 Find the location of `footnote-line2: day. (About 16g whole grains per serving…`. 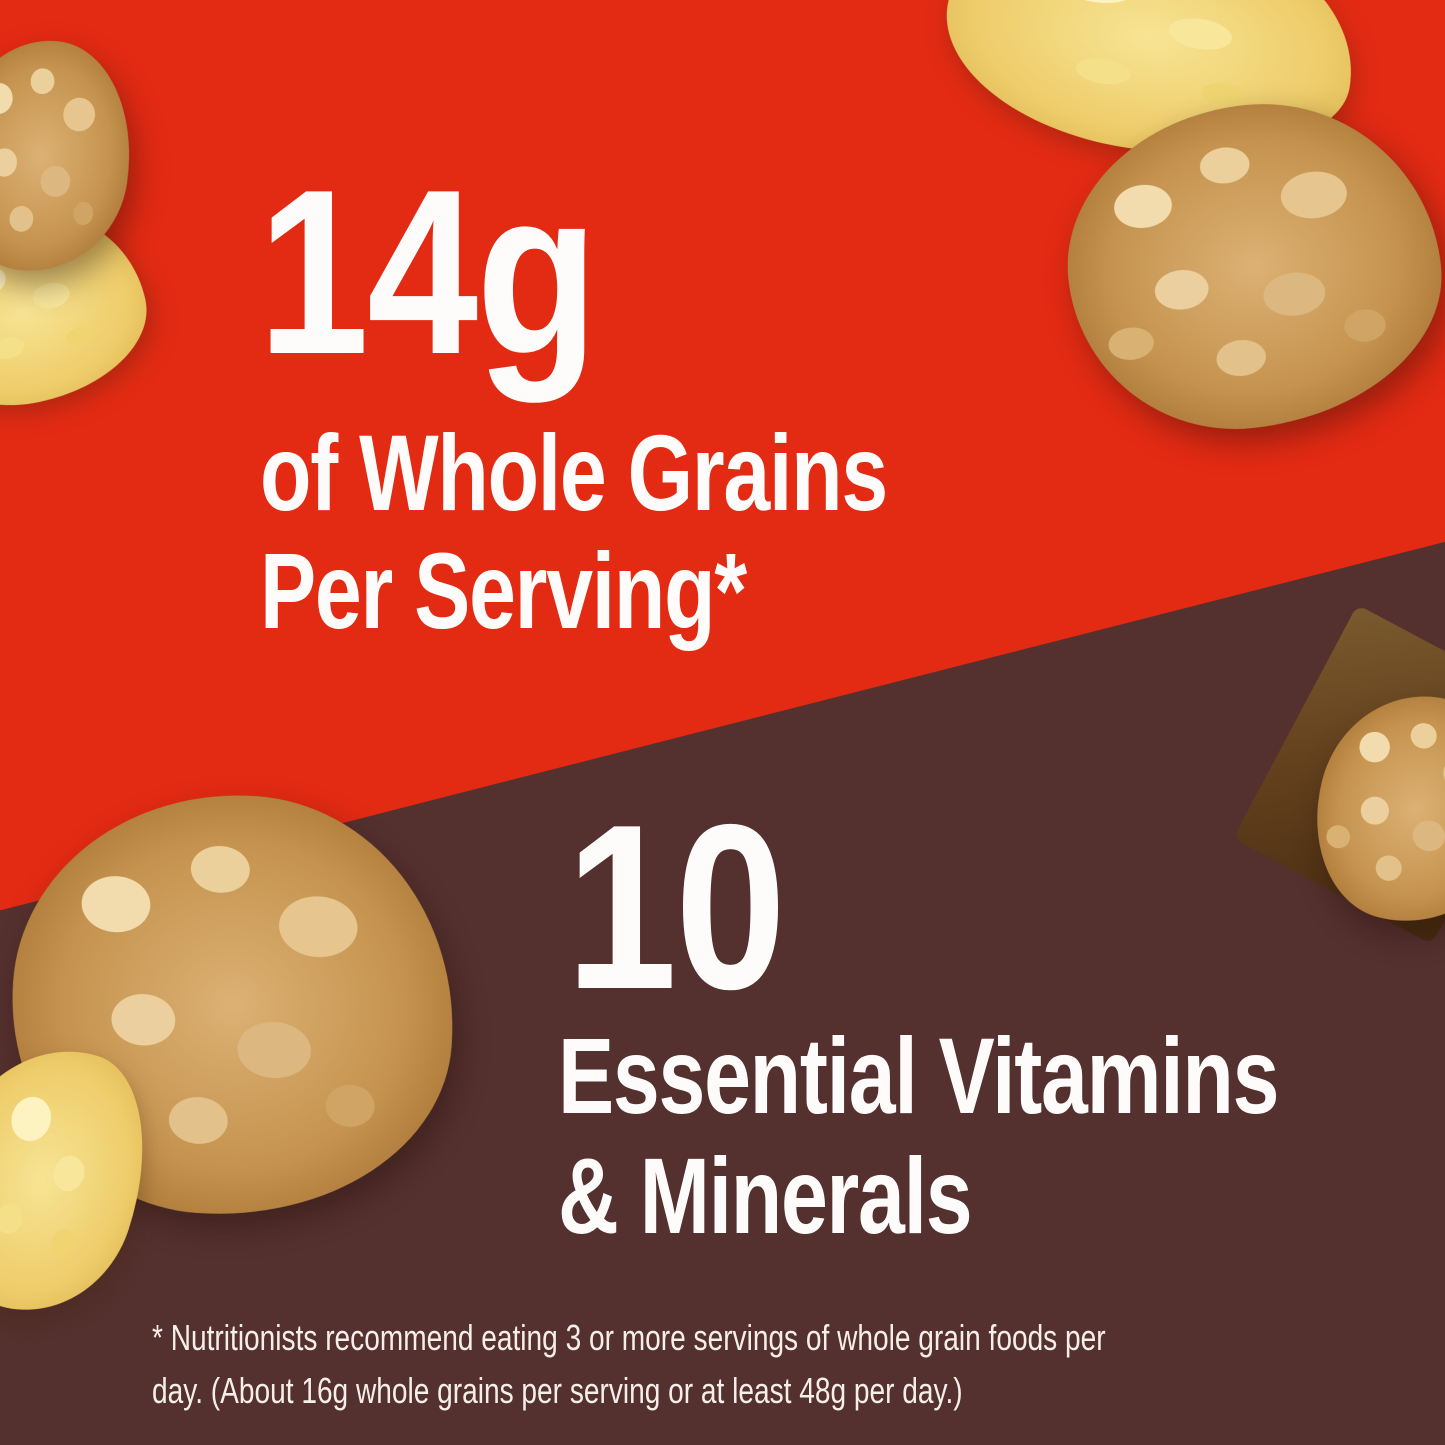

footnote-line2: day. (About 16g whole grains per serving… is located at coordinates (557, 1390).